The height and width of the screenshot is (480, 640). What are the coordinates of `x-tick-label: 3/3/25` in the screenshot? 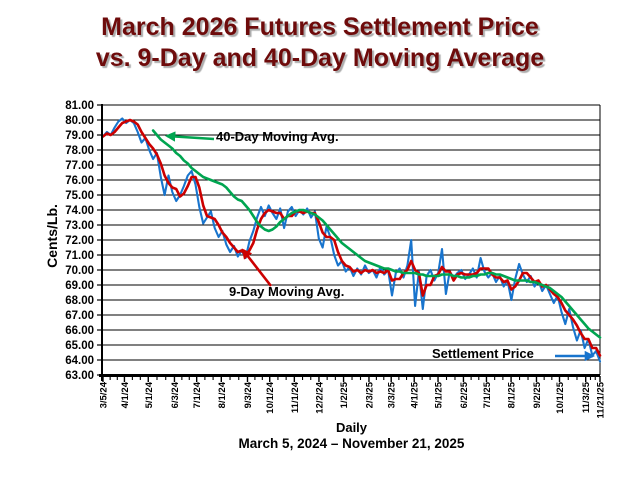 It's located at (392, 394).